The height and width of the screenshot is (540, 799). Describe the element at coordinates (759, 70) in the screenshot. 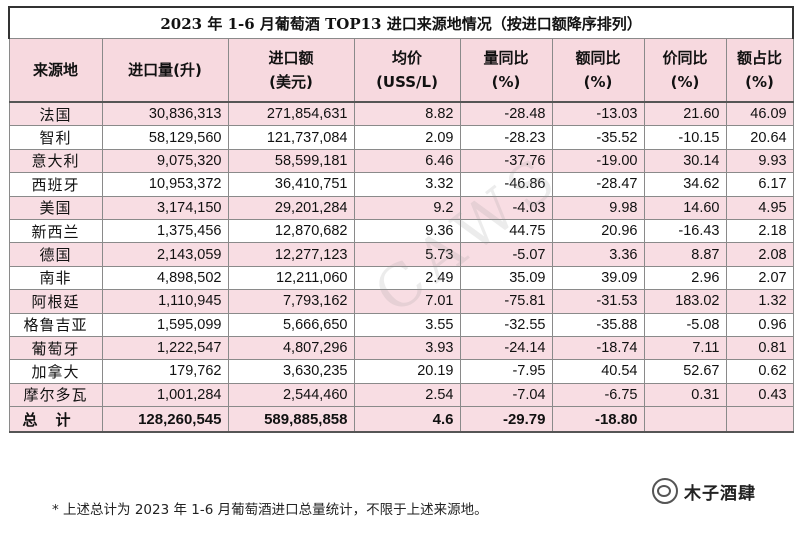

I see `column-header: 额占比 (%)` at that location.